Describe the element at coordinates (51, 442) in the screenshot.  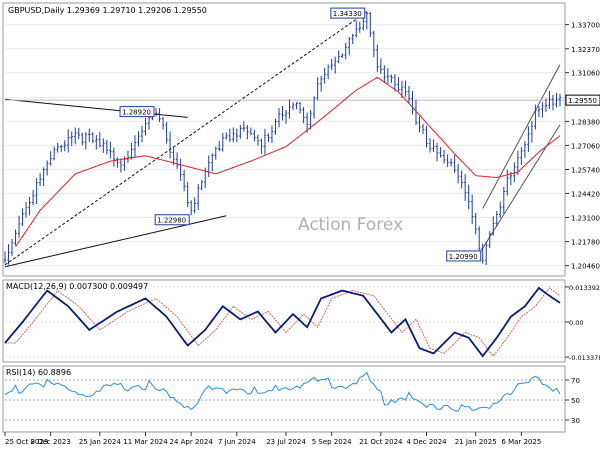
I see `date-tick-label: 8 Dec 2023` at that location.